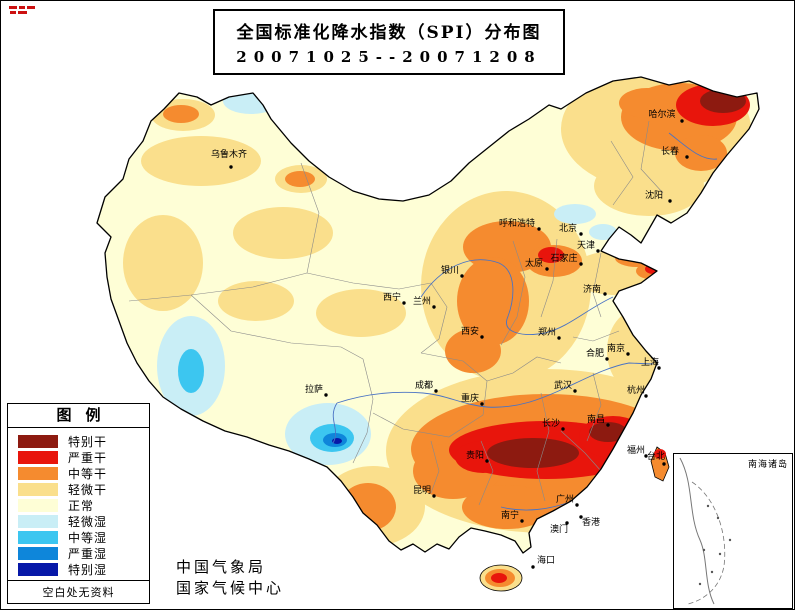 This screenshot has height=610, width=795. What do you see at coordinates (553, 424) in the screenshot?
I see `city-marker: 长沙` at bounding box center [553, 424].